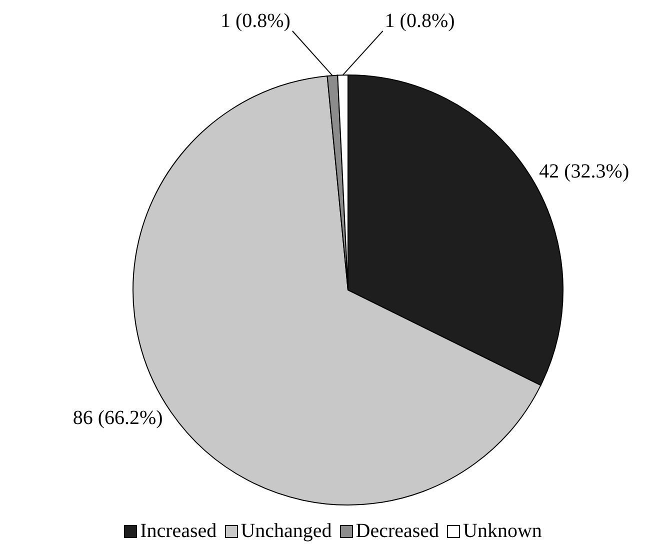 The width and height of the screenshot is (666, 551). Describe the element at coordinates (584, 171) in the screenshot. I see `data-label: 42 (32.3%)` at that location.